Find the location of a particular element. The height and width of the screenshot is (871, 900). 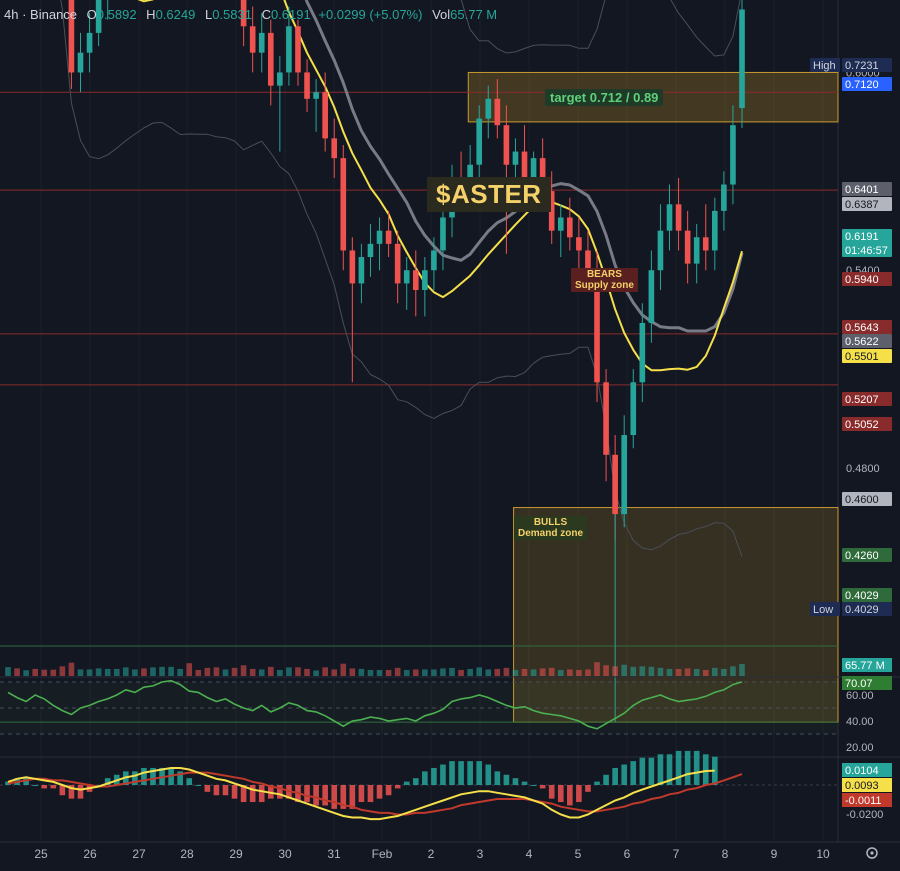

time-tick-5: 5 is located at coordinates (578, 854).